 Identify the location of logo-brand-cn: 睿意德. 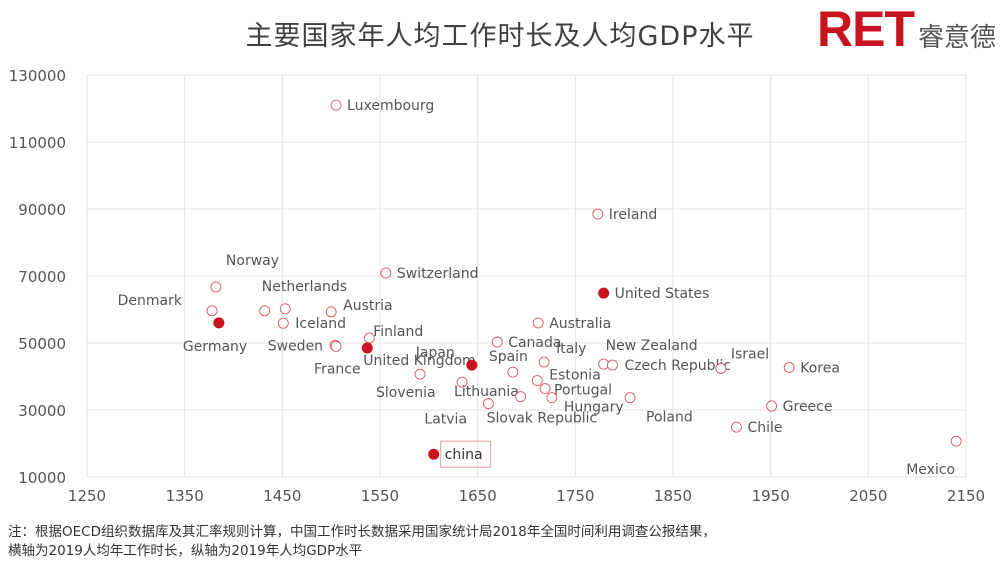
(956, 38).